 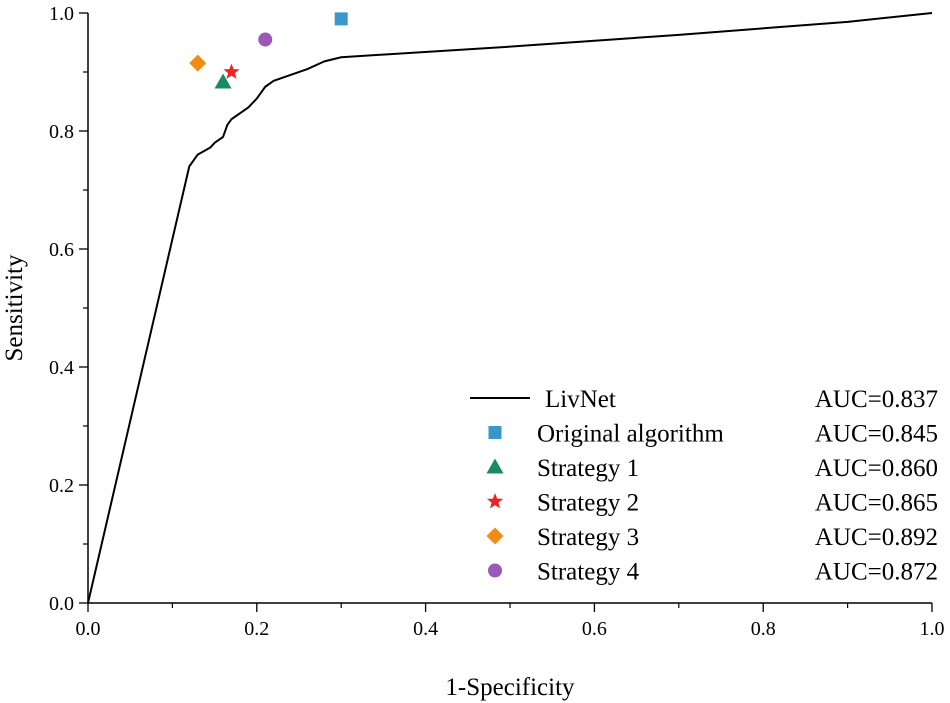 I want to click on legend-auc-strategy-3: AUC=0.892, so click(x=876, y=537).